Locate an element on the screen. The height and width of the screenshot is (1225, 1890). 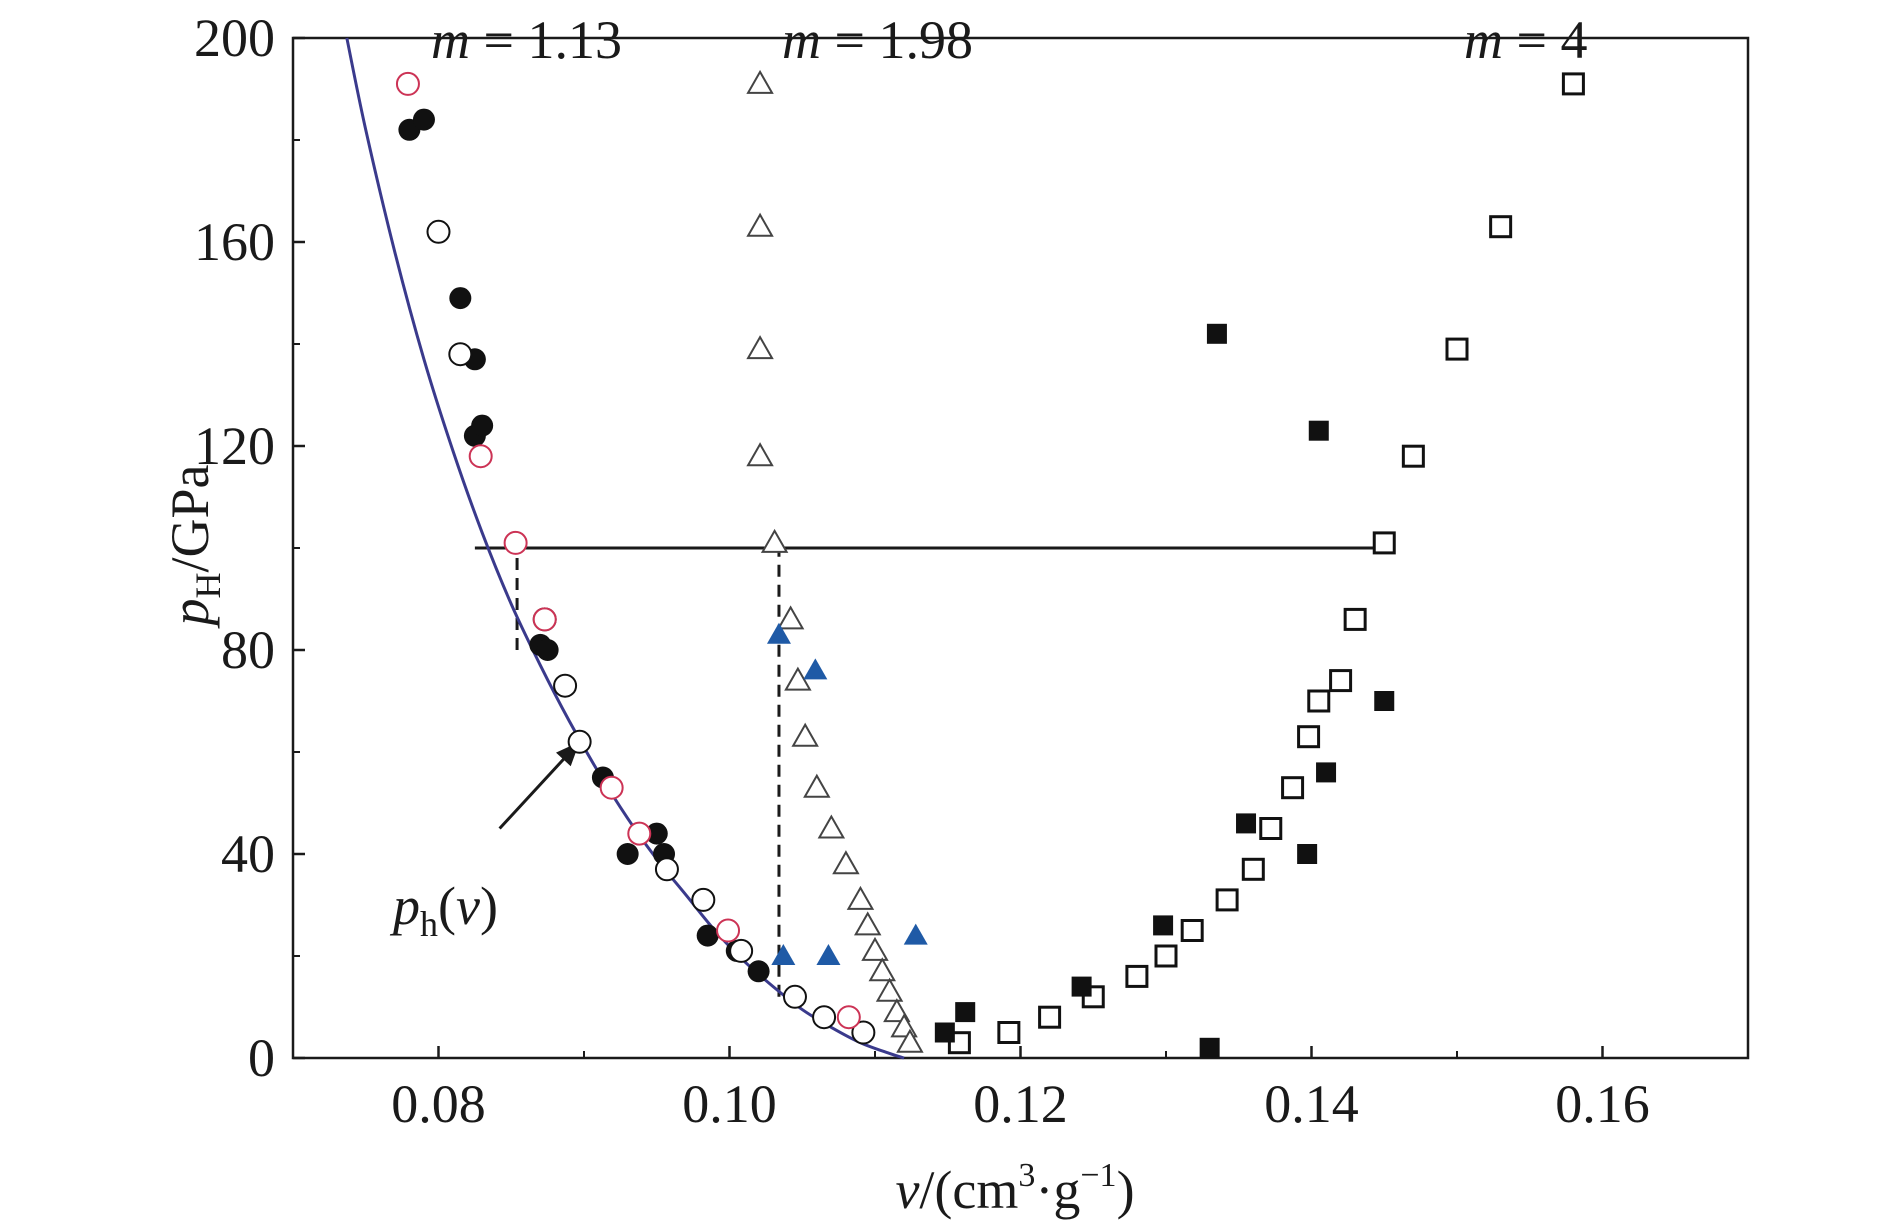
y-tick-label: 40 is located at coordinates (248, 854).